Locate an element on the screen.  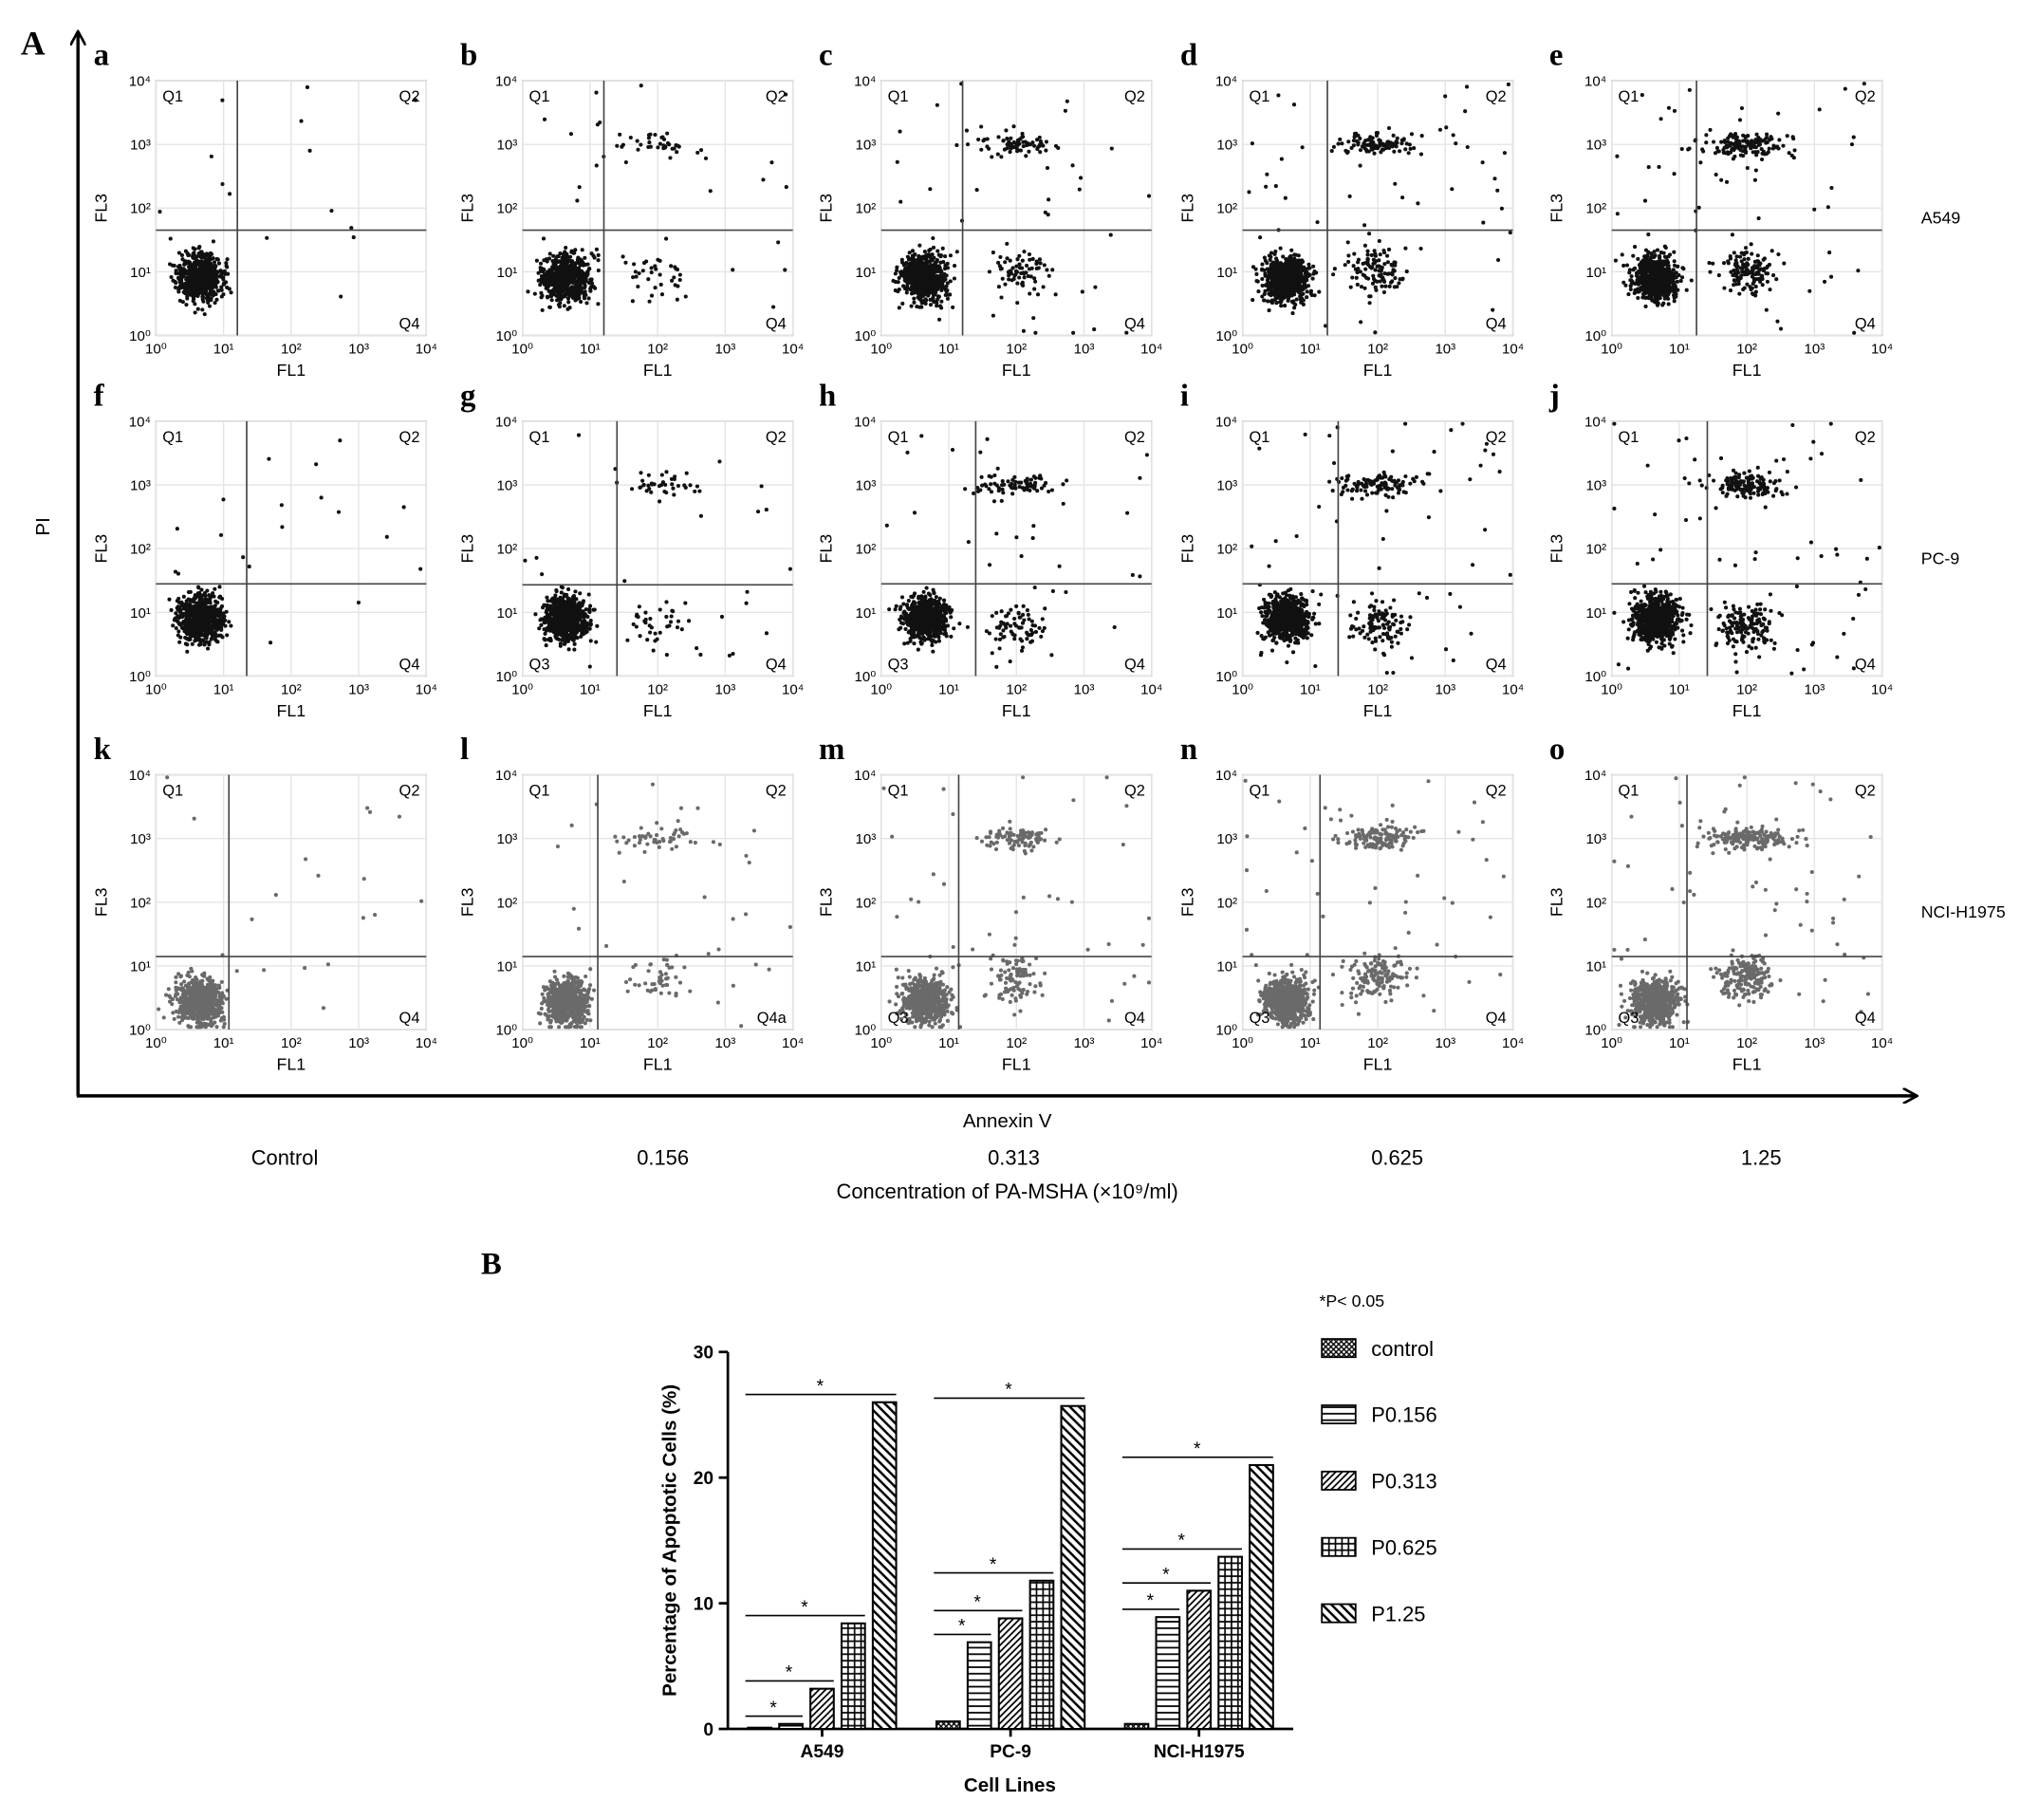
y-tick-label: 10⁴ is located at coordinates (140, 422).